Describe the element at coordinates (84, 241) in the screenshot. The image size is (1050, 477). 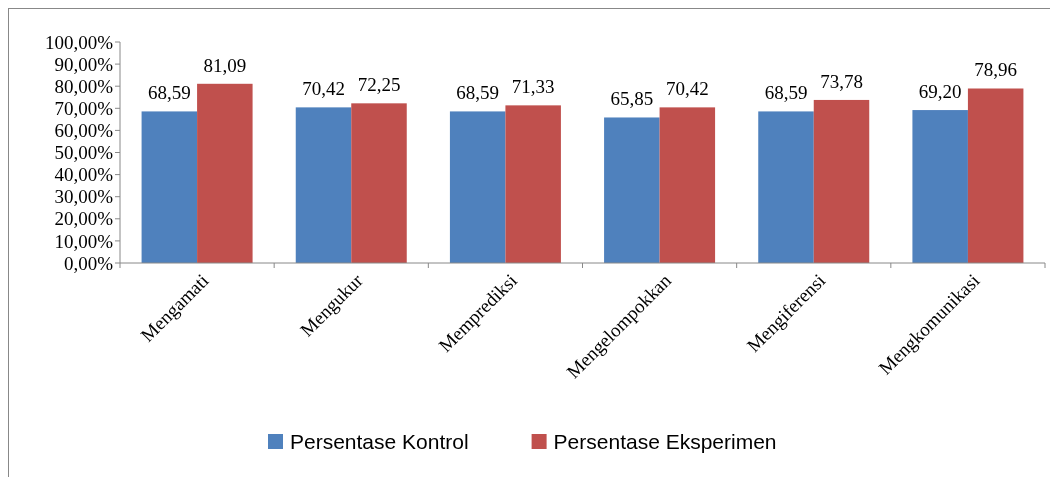
I see `y-tick-label: 10,00%` at that location.